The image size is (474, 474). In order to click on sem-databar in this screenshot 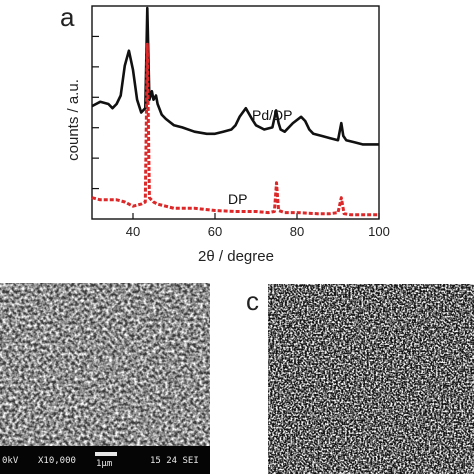, I will do `click(105, 460)`.